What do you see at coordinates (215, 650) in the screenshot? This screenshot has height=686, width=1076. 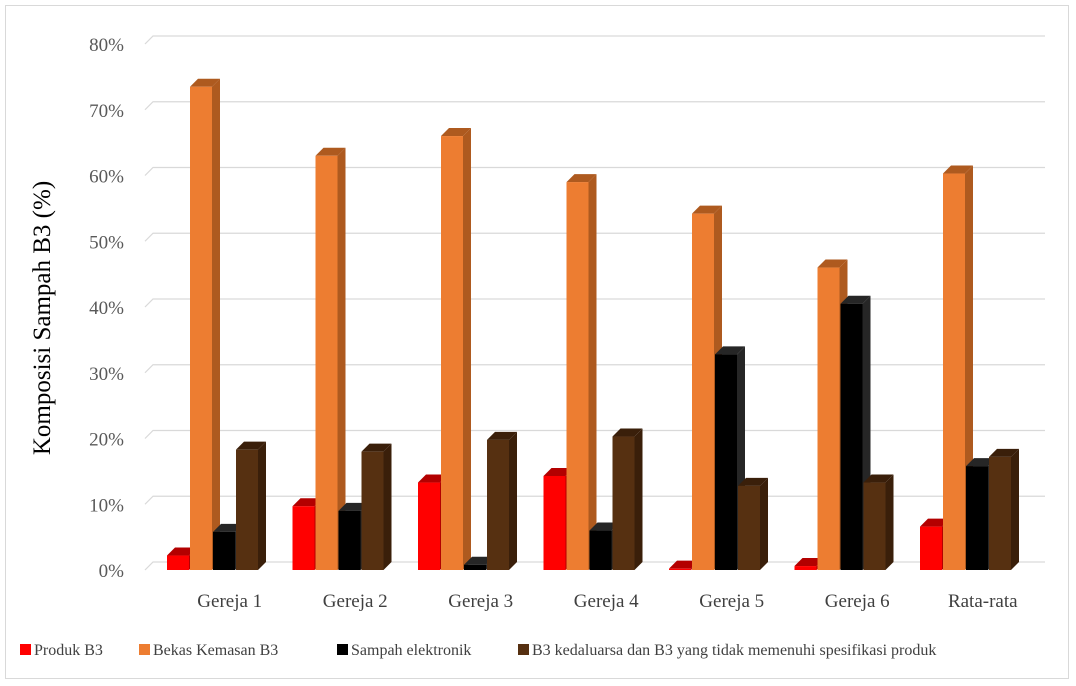 I see `legend-label: Bekas Kemasan B3` at bounding box center [215, 650].